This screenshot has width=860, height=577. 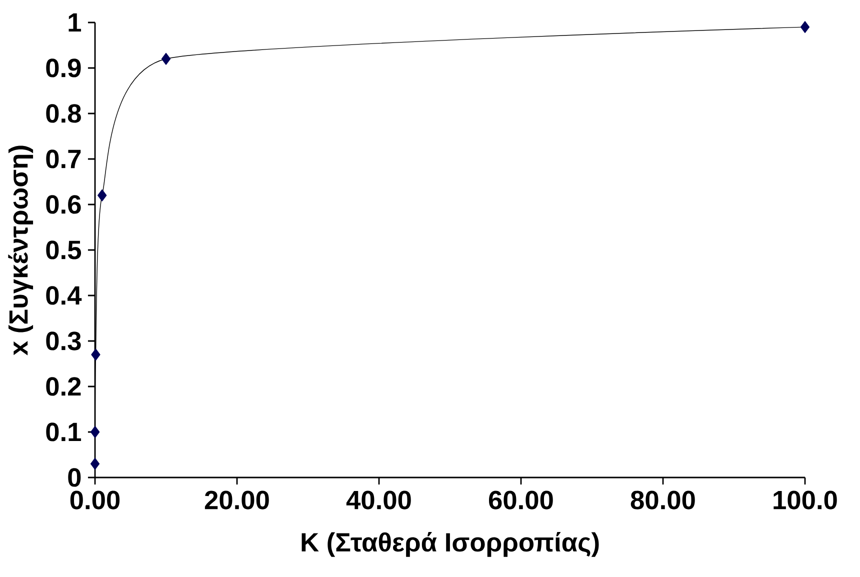 What do you see at coordinates (63, 158) in the screenshot?
I see `y-tick-label: 0.7` at bounding box center [63, 158].